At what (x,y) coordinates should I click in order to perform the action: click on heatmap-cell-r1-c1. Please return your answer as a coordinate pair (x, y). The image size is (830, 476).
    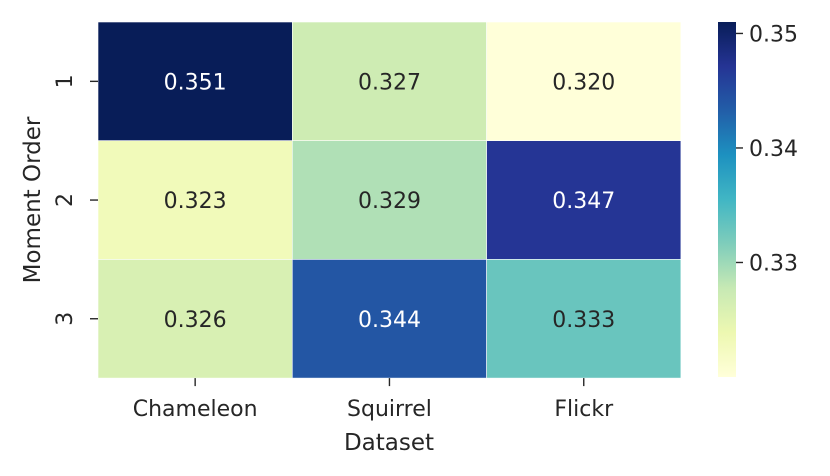
    Looking at the image, I should click on (195, 81).